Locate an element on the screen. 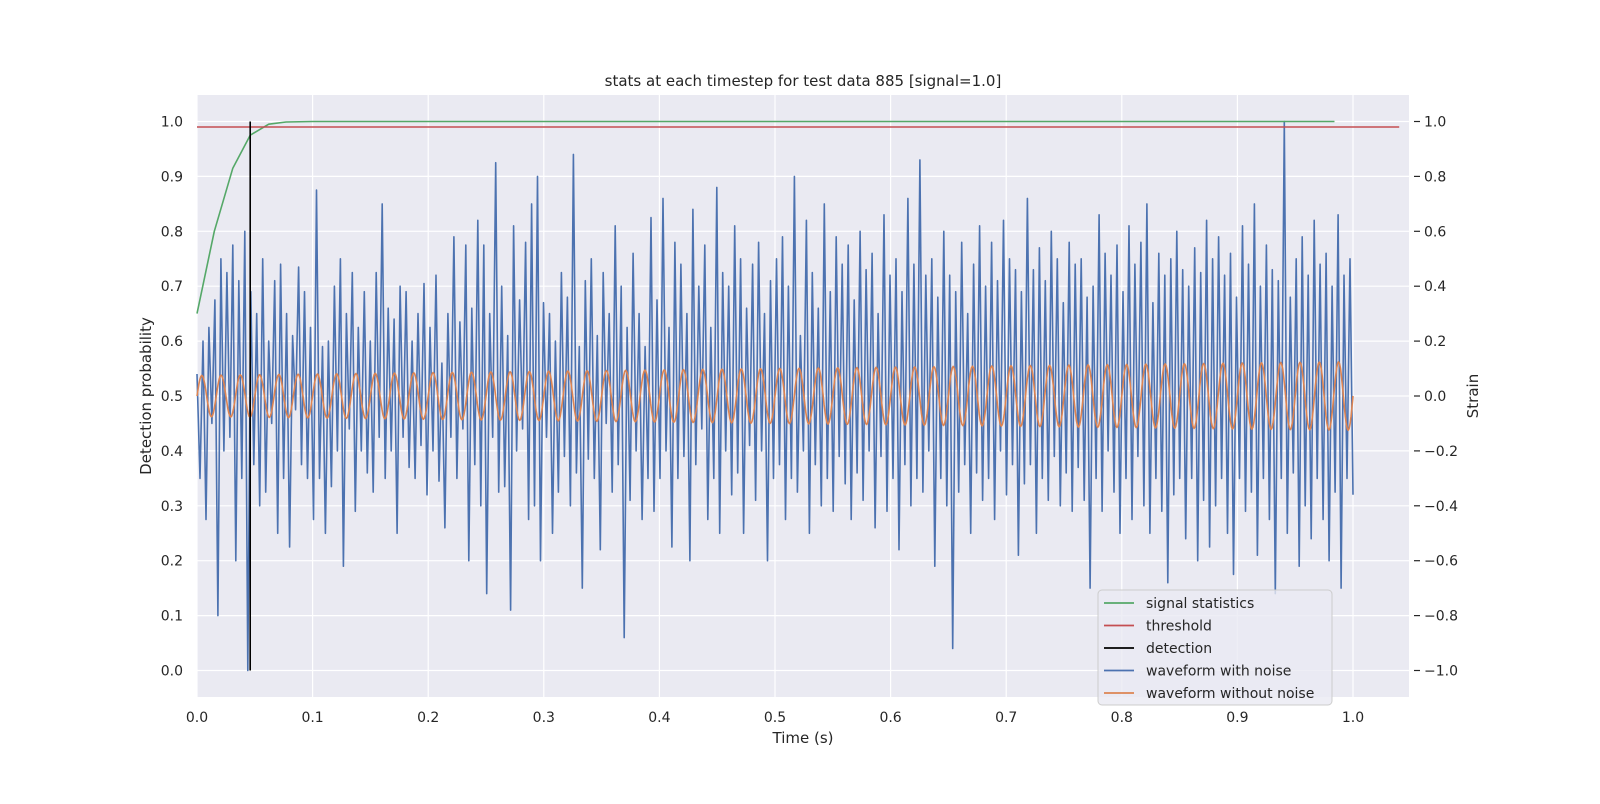  legend-label: signal statistics is located at coordinates (1200, 604).